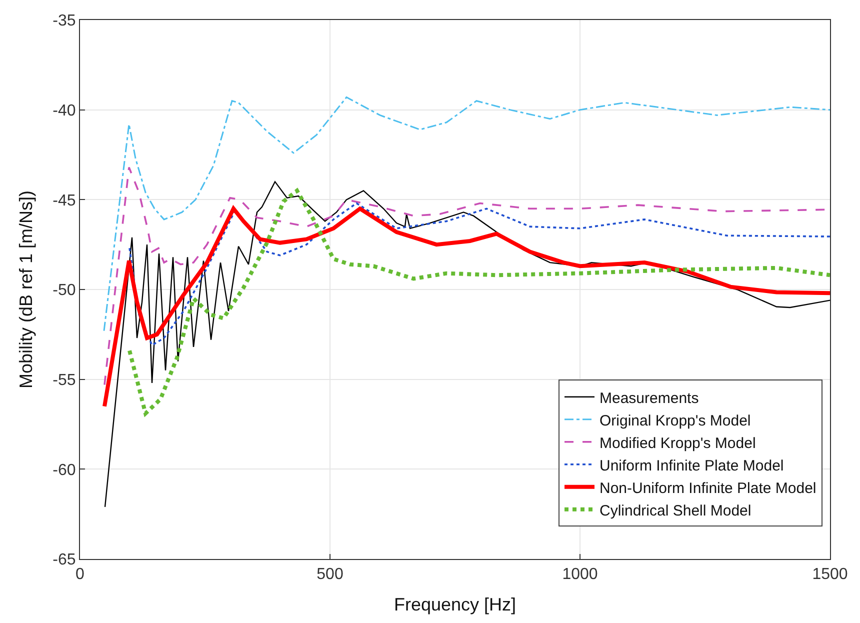  I want to click on y-tick-label: -45, so click(64, 201).